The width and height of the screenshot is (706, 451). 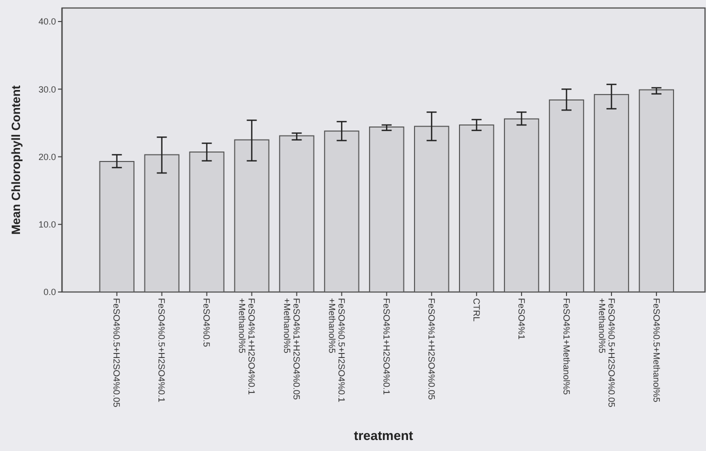 I want to click on x-tick-label: FeSO4%0.5+H2SO4%0.05, so click(x=117, y=353).